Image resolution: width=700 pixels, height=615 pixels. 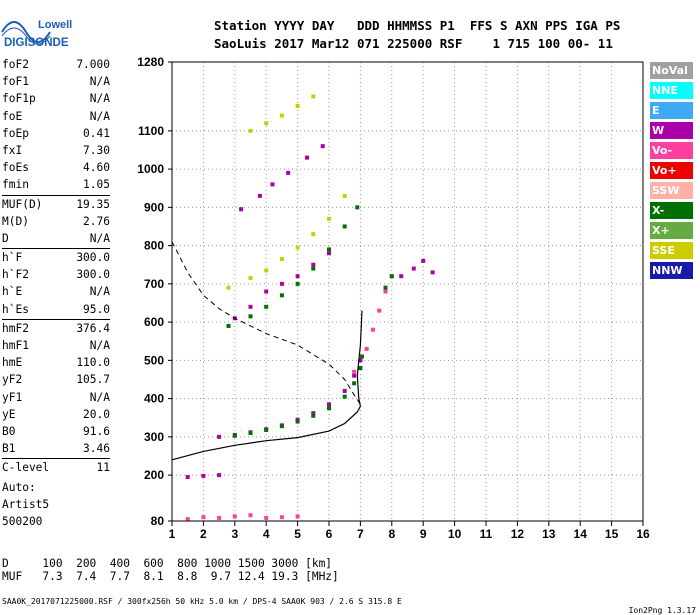 I want to click on legend-item-vo: Vo+, so click(x=671, y=170).